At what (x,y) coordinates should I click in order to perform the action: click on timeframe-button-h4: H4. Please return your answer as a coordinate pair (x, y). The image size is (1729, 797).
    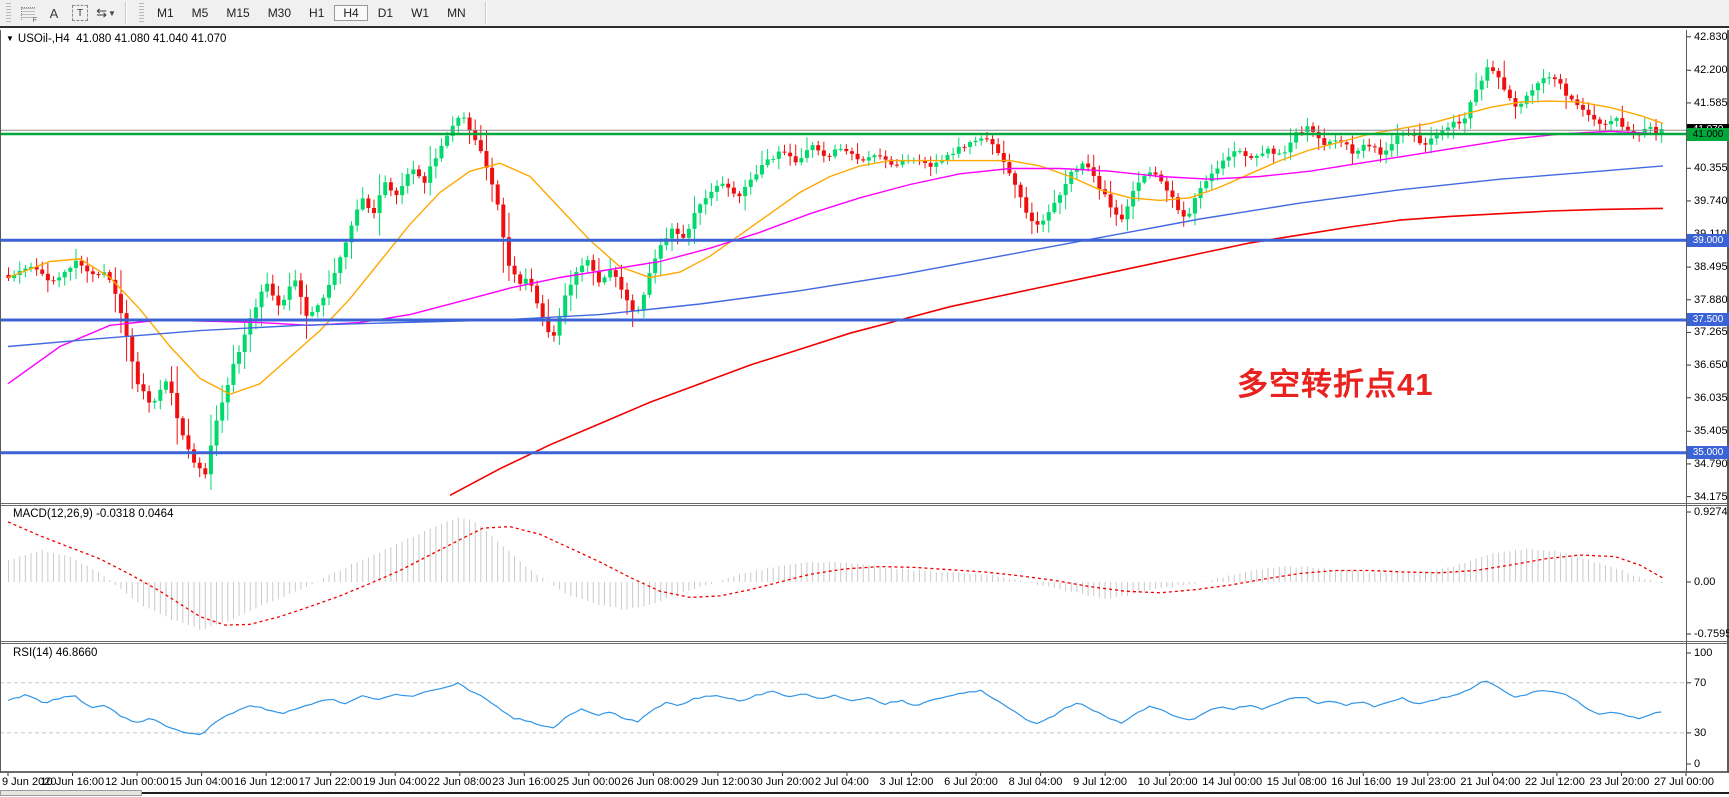
    Looking at the image, I should click on (351, 13).